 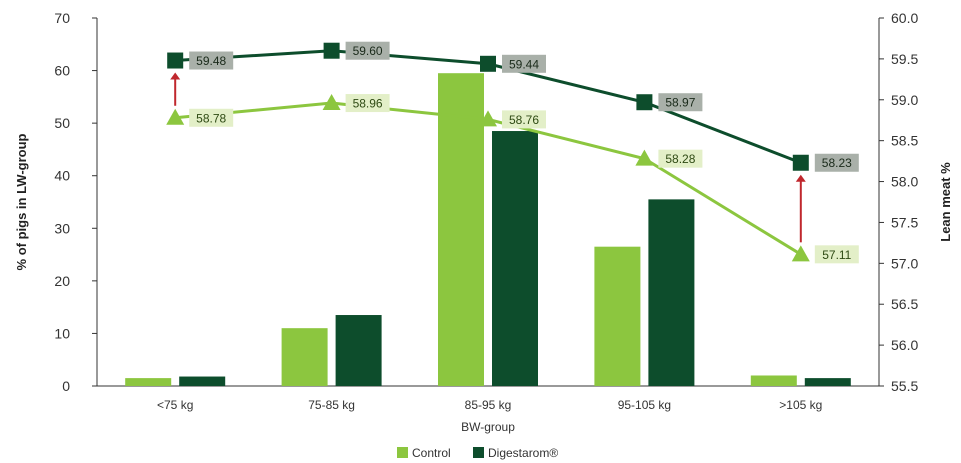 What do you see at coordinates (75, 202) in the screenshot?
I see `left-axis-ticks: 0 10 20 30 40 50 60 70` at bounding box center [75, 202].